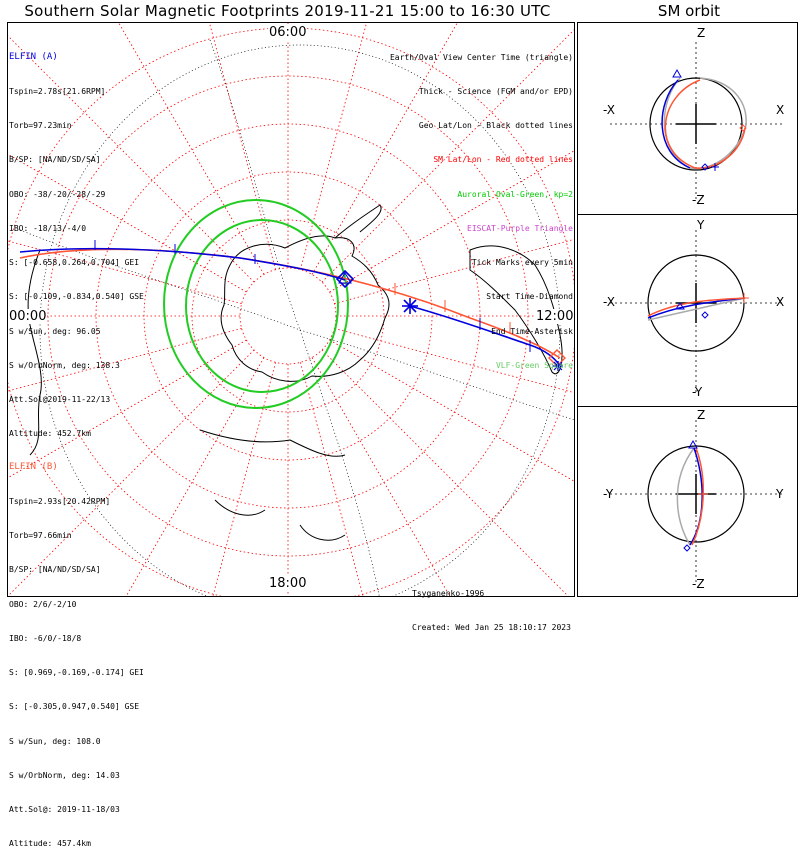 The height and width of the screenshot is (861, 800). What do you see at coordinates (50, 434) in the screenshot?
I see `elfin-a-line: Altitude: 452.7km` at bounding box center [50, 434].